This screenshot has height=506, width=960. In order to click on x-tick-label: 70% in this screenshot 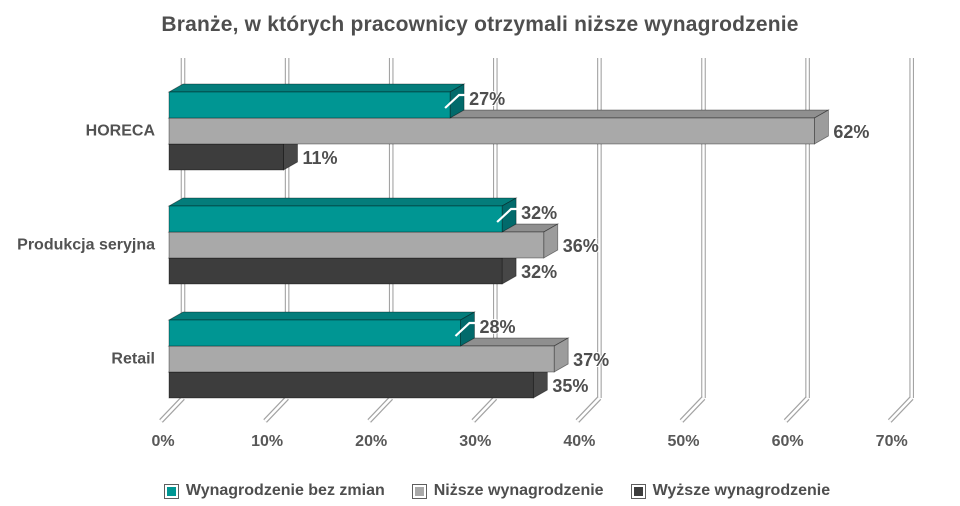, I will do `click(892, 441)`.